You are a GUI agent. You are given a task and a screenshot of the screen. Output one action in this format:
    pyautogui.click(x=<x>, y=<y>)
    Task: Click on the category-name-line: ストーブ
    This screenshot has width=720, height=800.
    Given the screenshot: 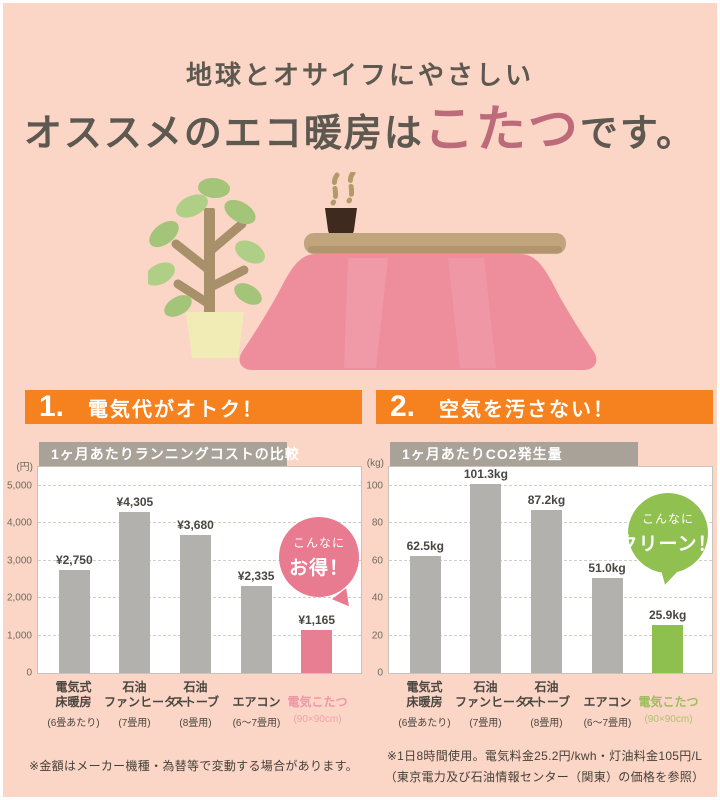 What is the action you would take?
    pyautogui.click(x=195, y=702)
    